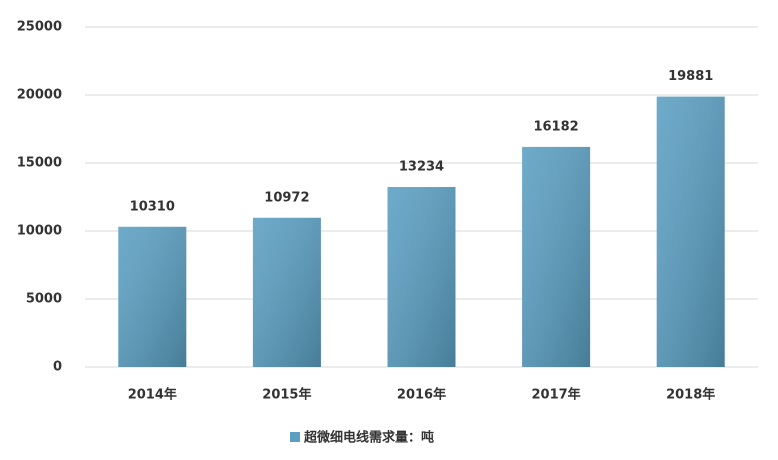  Describe the element at coordinates (421, 167) in the screenshot. I see `data-label: 13234` at that location.